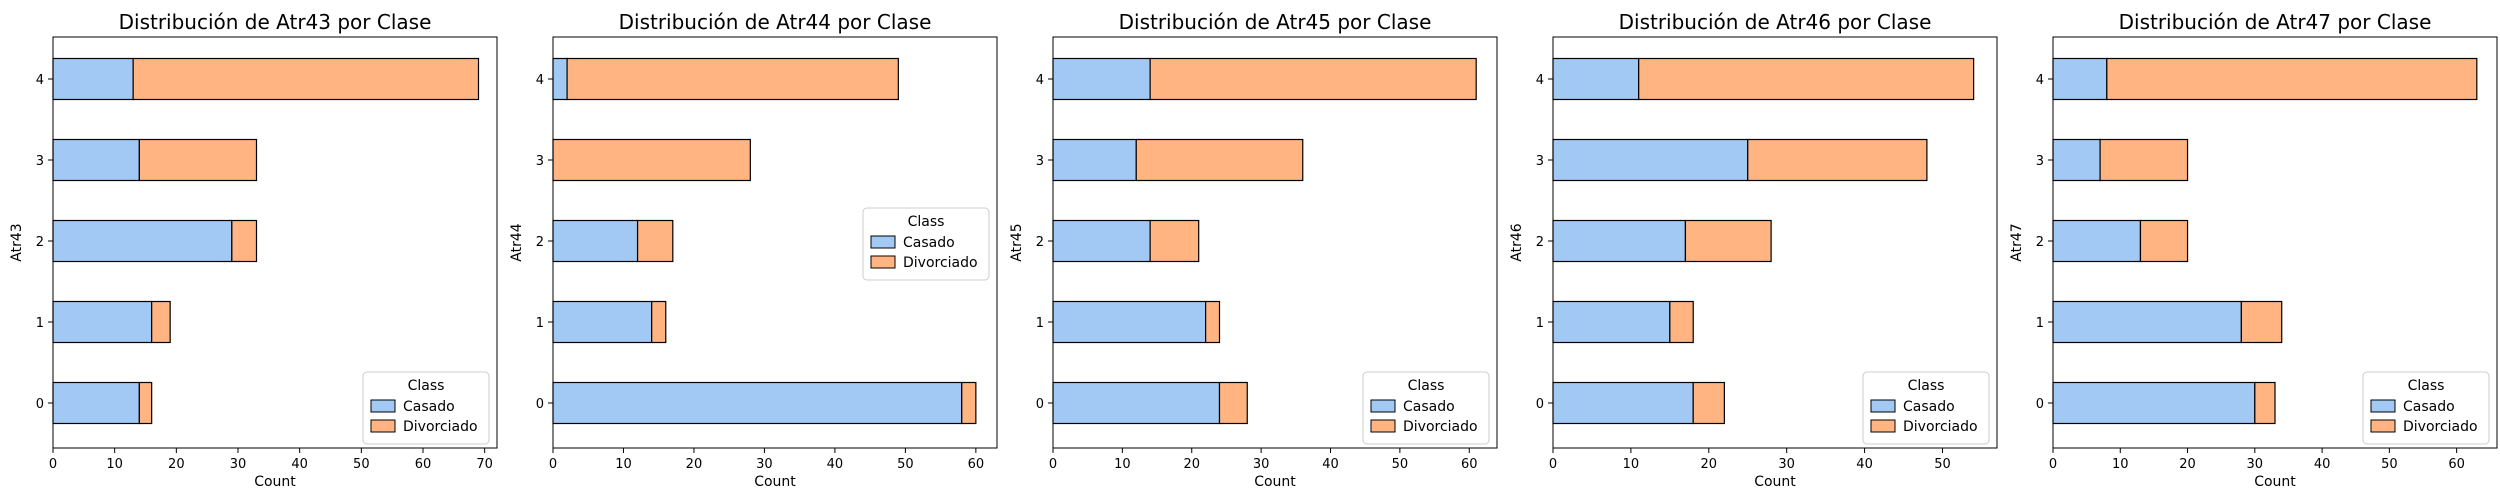  I want to click on y-axis-label: Atr45, so click(1017, 242).